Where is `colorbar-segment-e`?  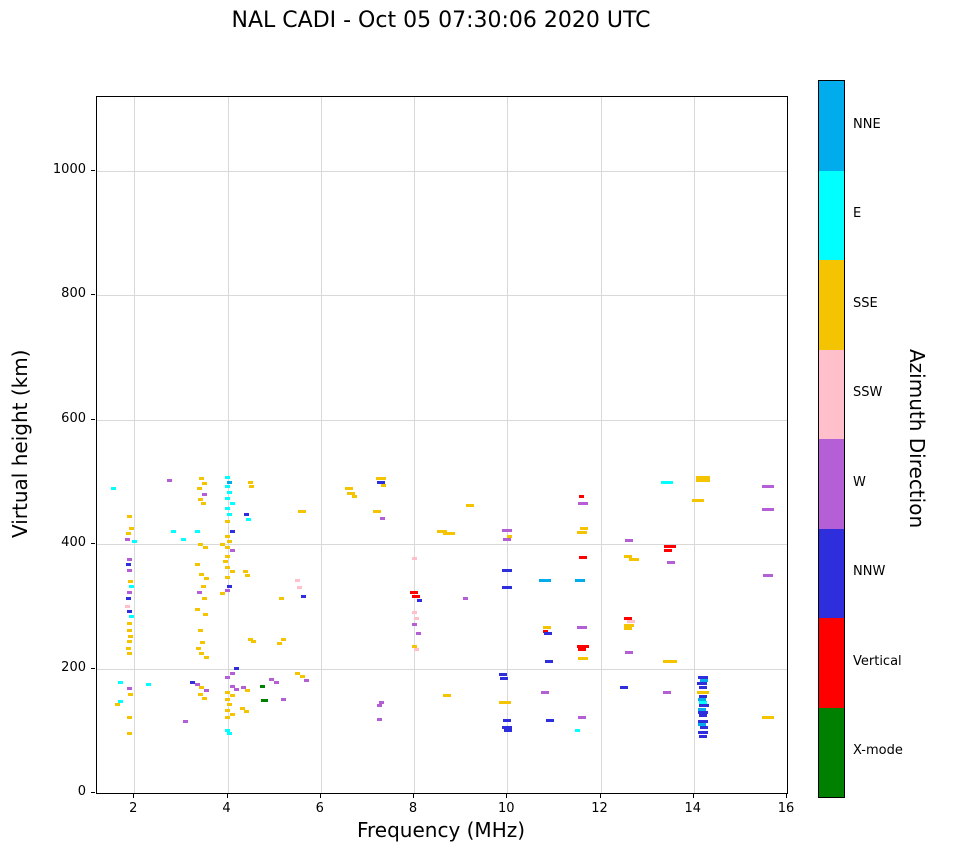
colorbar-segment-e is located at coordinates (831, 215).